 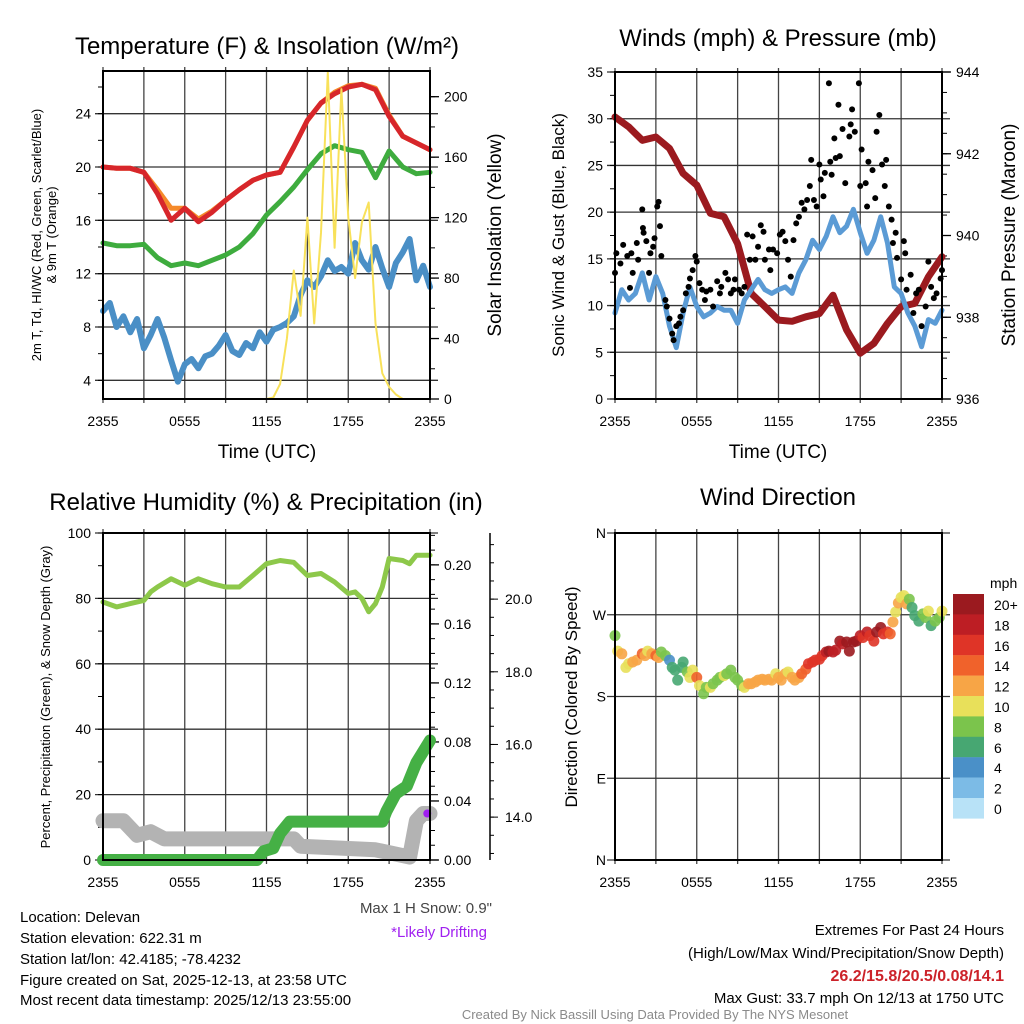 What do you see at coordinates (599, 352) in the screenshot?
I see `y-tick-label: 5` at bounding box center [599, 352].